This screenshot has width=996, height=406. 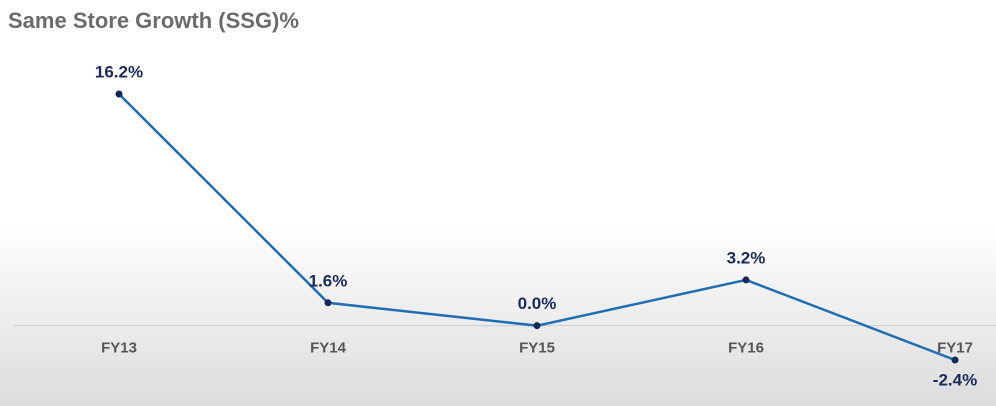 What do you see at coordinates (955, 348) in the screenshot?
I see `x-tick-label: FY17` at bounding box center [955, 348].